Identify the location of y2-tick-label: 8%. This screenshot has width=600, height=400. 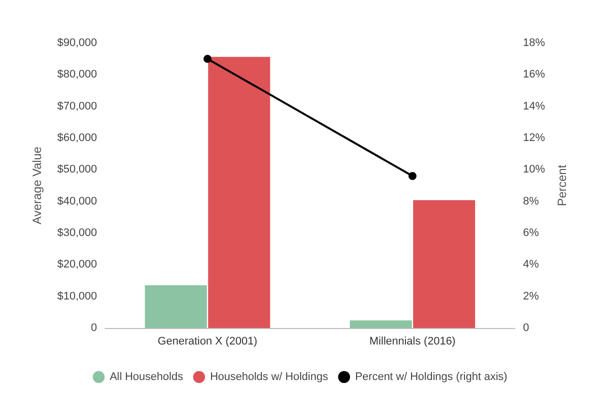
(531, 201).